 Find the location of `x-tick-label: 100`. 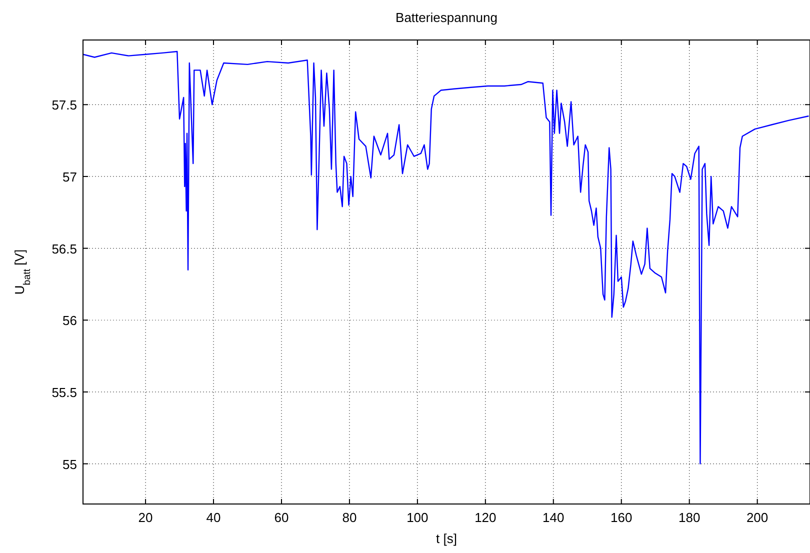

x-tick-label: 100 is located at coordinates (417, 517).